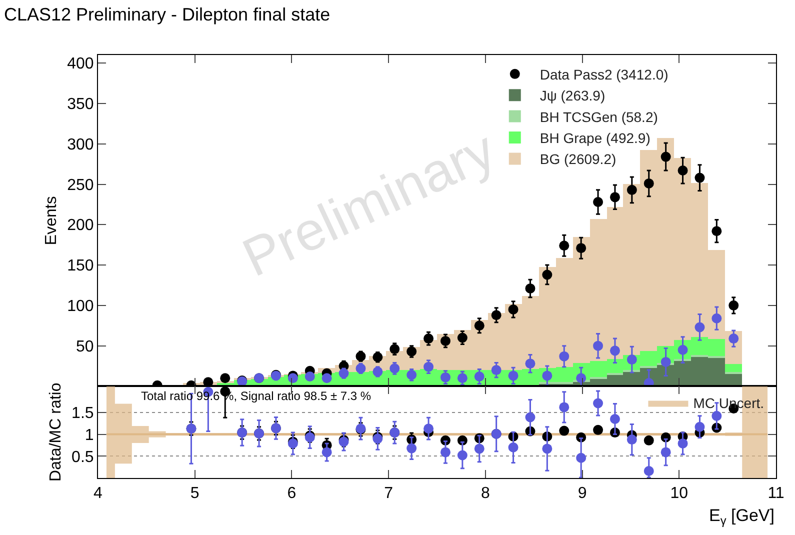 This screenshot has width=795, height=535. What do you see at coordinates (98, 493) in the screenshot?
I see `x-tick-label: 4` at bounding box center [98, 493].